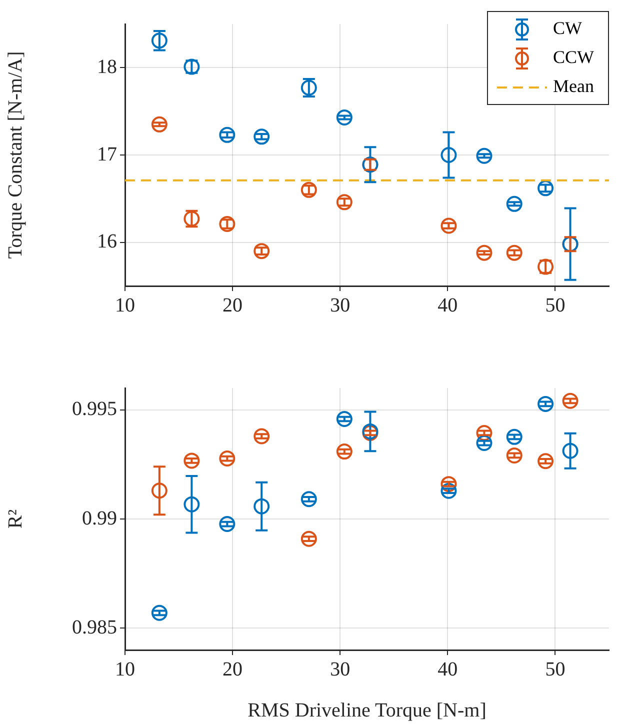 The image size is (618, 727). I want to click on y-axis-title: R², so click(15, 519).